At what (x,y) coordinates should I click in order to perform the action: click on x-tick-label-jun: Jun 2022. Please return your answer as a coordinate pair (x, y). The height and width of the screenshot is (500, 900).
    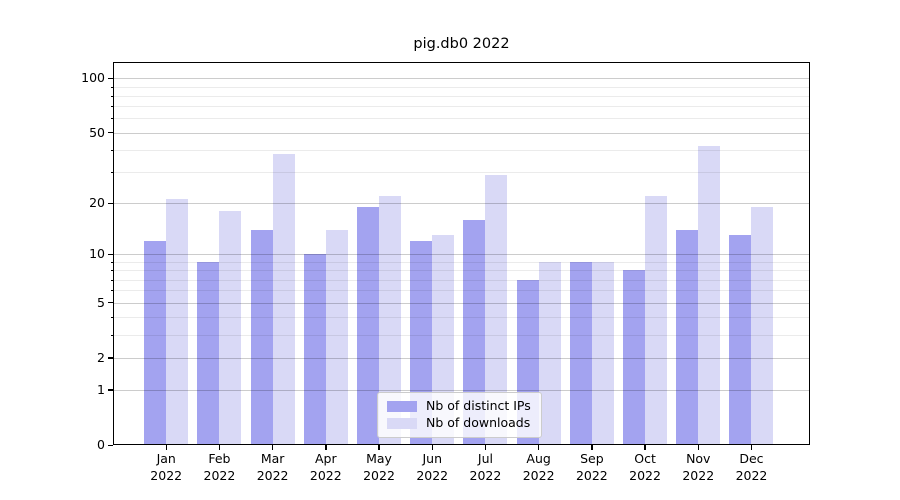
    Looking at the image, I should click on (432, 467).